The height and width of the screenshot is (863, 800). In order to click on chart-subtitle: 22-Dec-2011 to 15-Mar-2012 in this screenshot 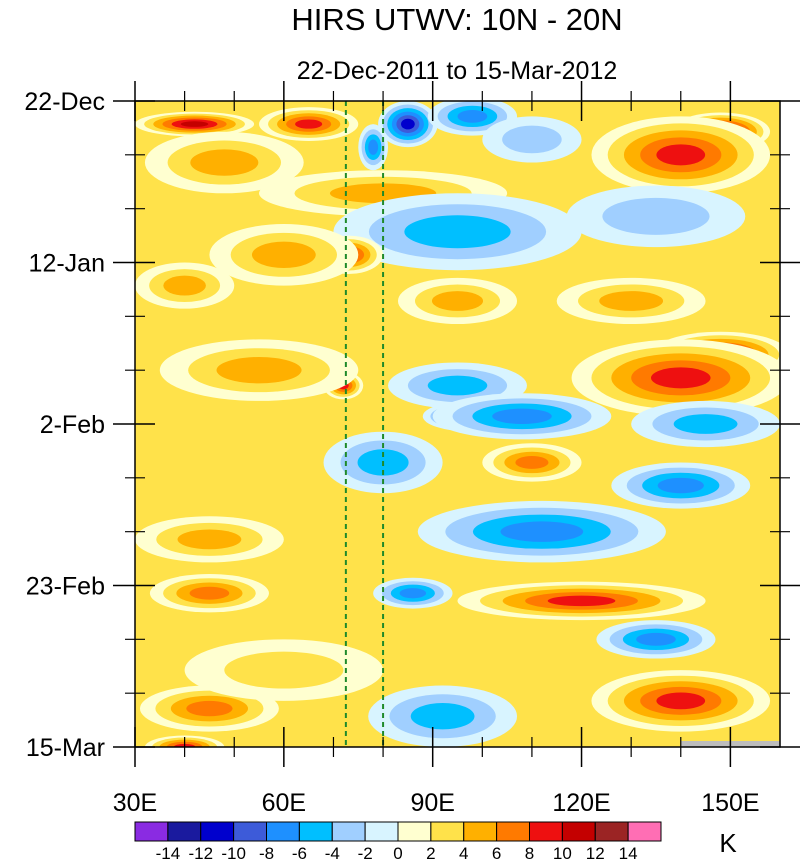, I will do `click(457, 71)`.